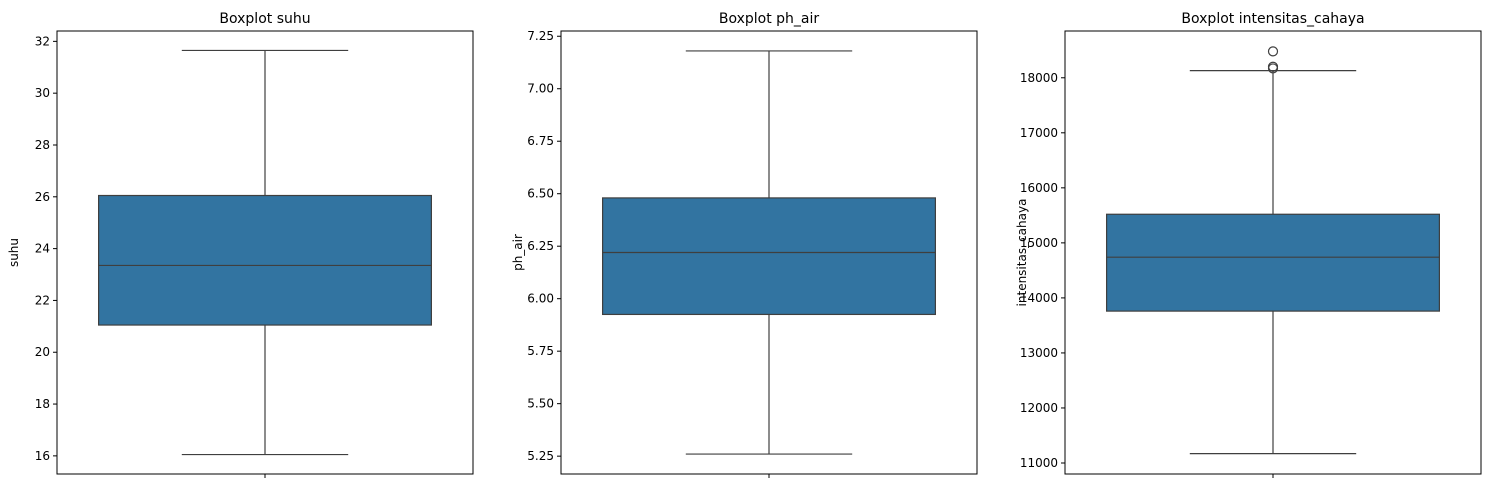  I want to click on y-axis-label: ph_air, so click(518, 252).